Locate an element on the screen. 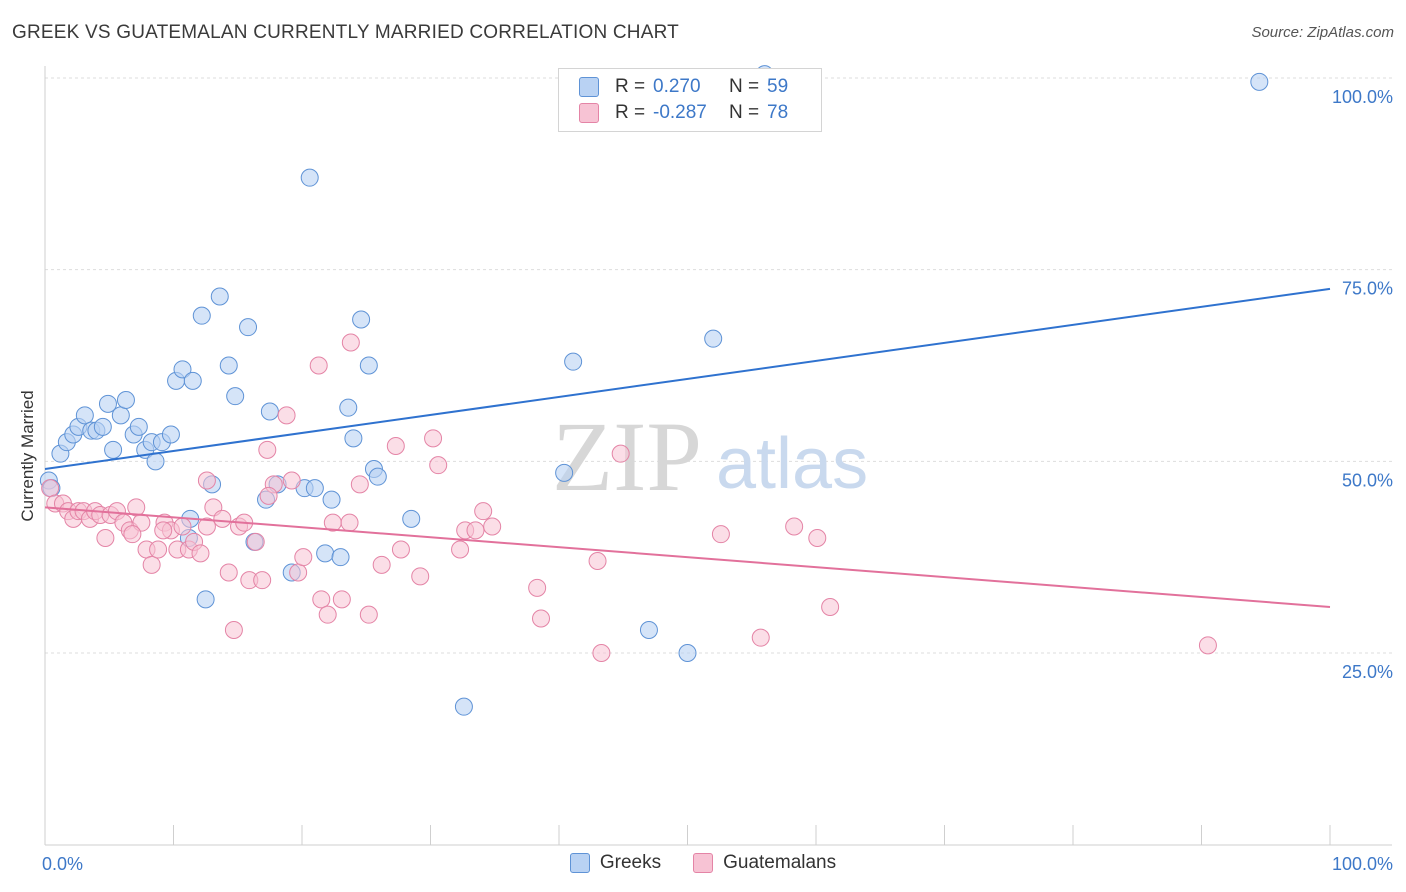 The width and height of the screenshot is (1406, 892). n-value: 59 is located at coordinates (778, 86).